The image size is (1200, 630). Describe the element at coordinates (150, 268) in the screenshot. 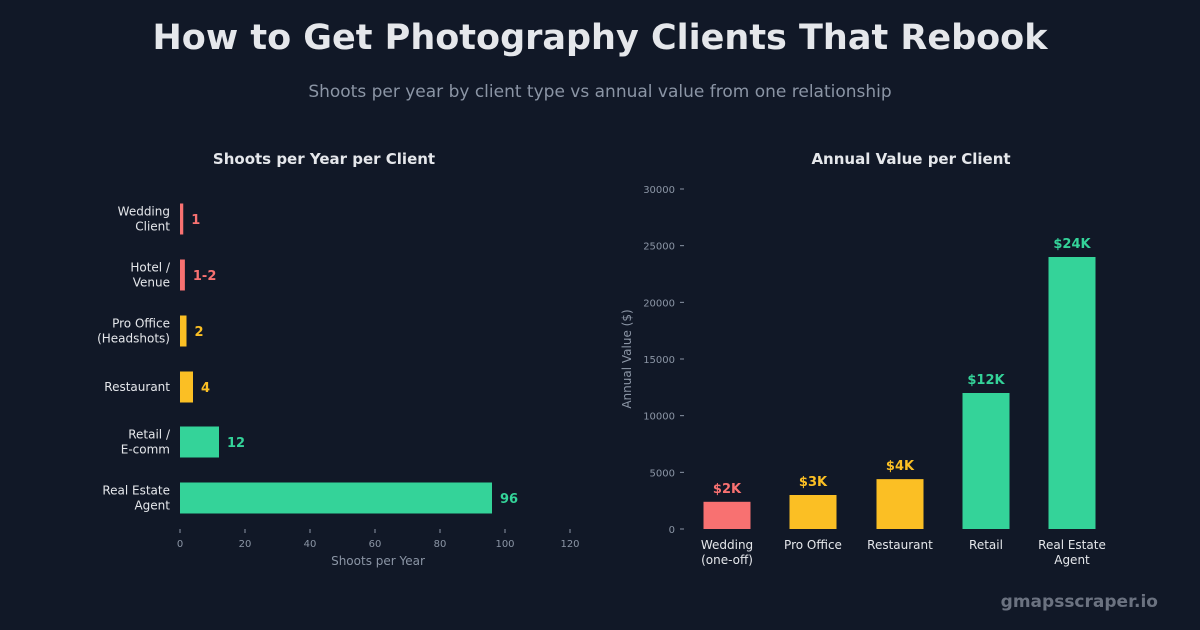

I see `category-label-line: Hotel /` at that location.